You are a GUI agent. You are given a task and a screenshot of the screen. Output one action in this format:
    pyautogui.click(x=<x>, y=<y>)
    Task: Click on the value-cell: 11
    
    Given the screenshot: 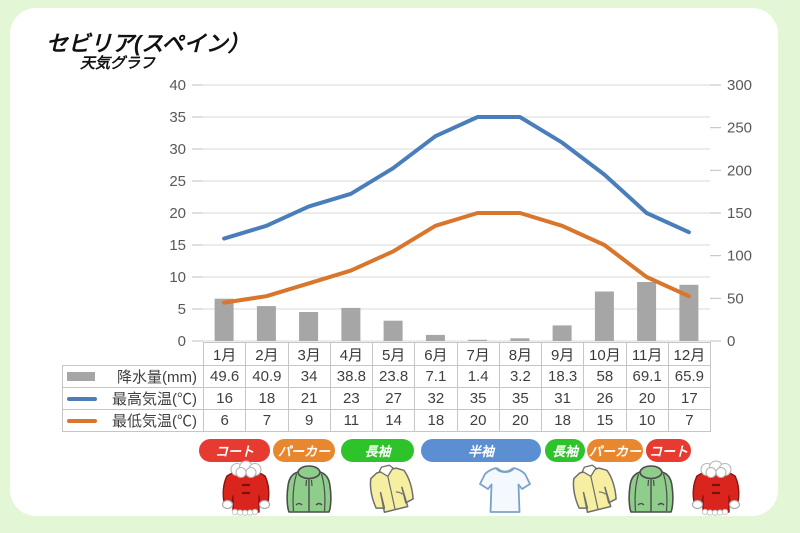 What is the action you would take?
    pyautogui.click(x=351, y=420)
    